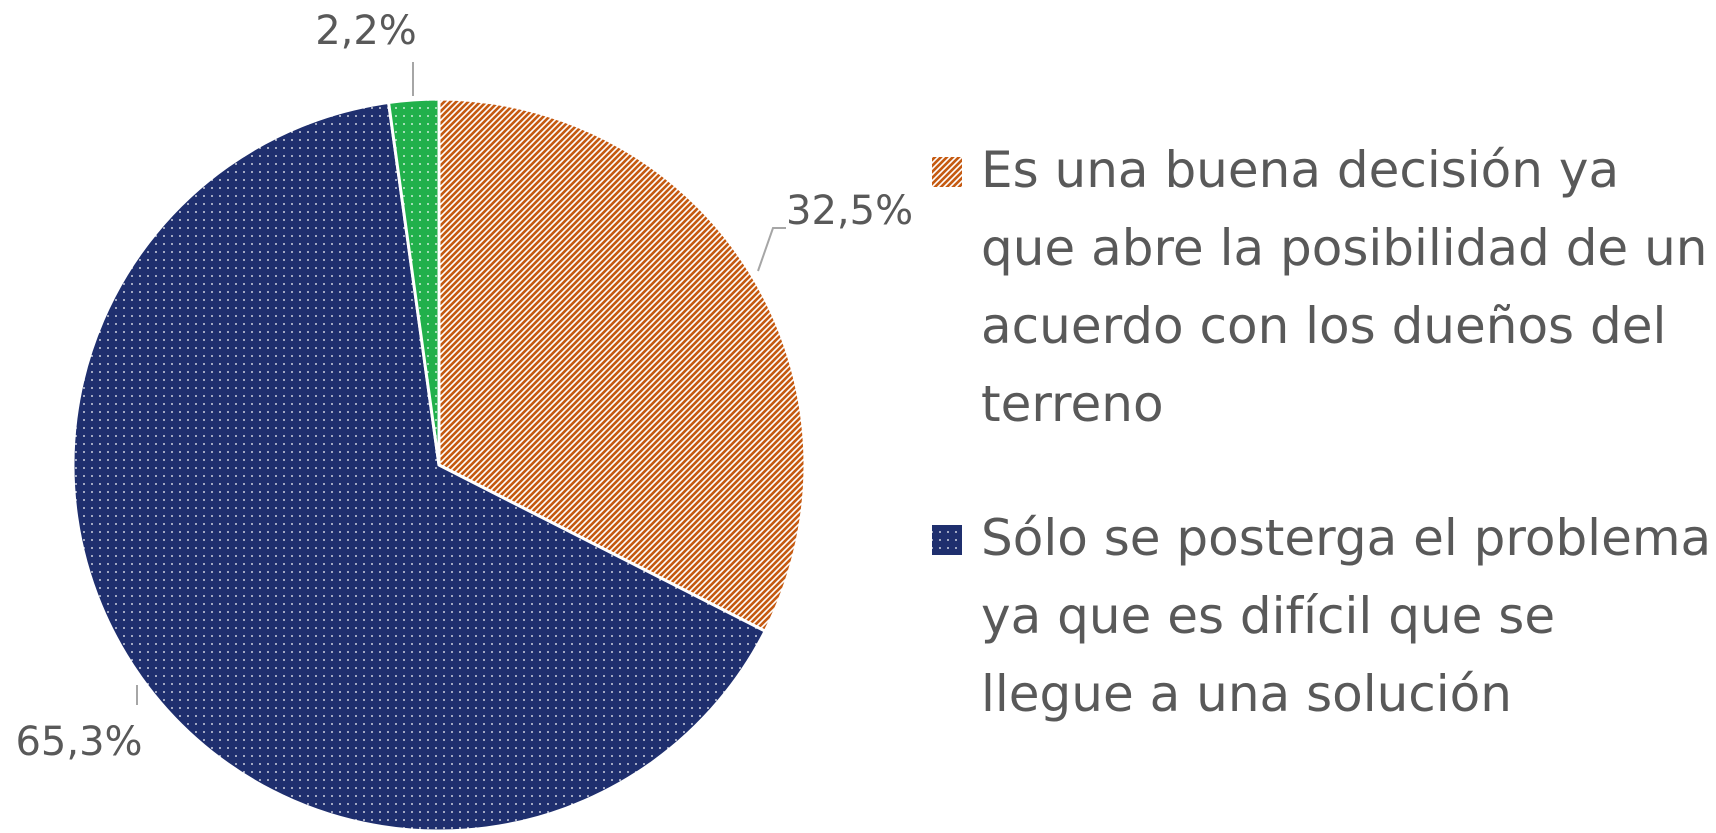 This screenshot has height=833, width=1716. Describe the element at coordinates (771, 249) in the screenshot. I see `leader-line` at that location.